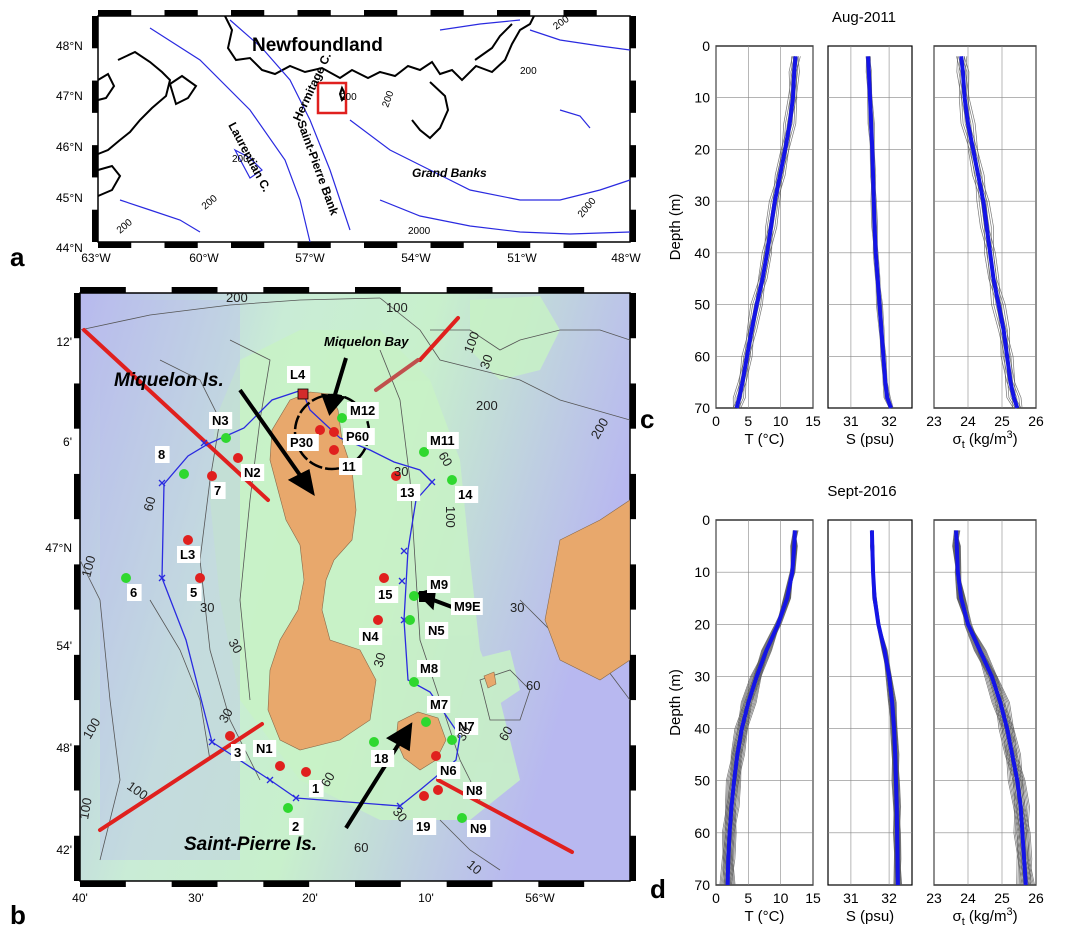 Image resolution: width=1079 pixels, height=940 pixels. What do you see at coordinates (220, 420) in the screenshot?
I see `station-label-text: N3` at bounding box center [220, 420].